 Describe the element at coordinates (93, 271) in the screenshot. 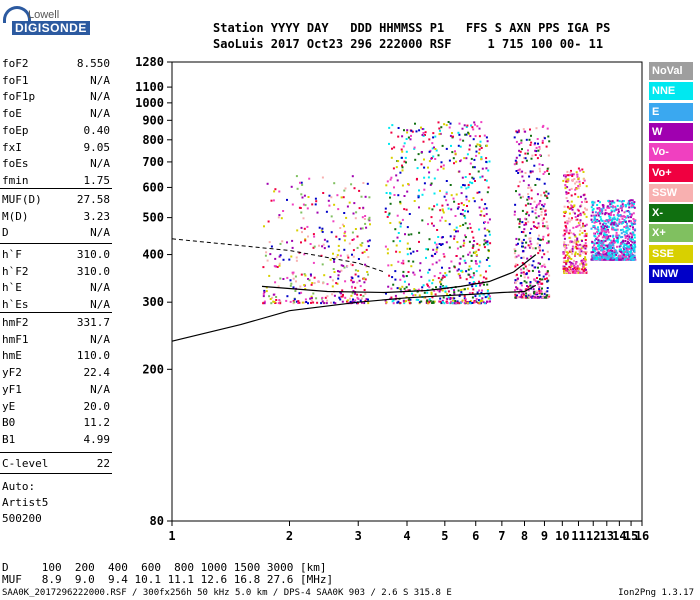

I see `param-value: 310.0` at that location.